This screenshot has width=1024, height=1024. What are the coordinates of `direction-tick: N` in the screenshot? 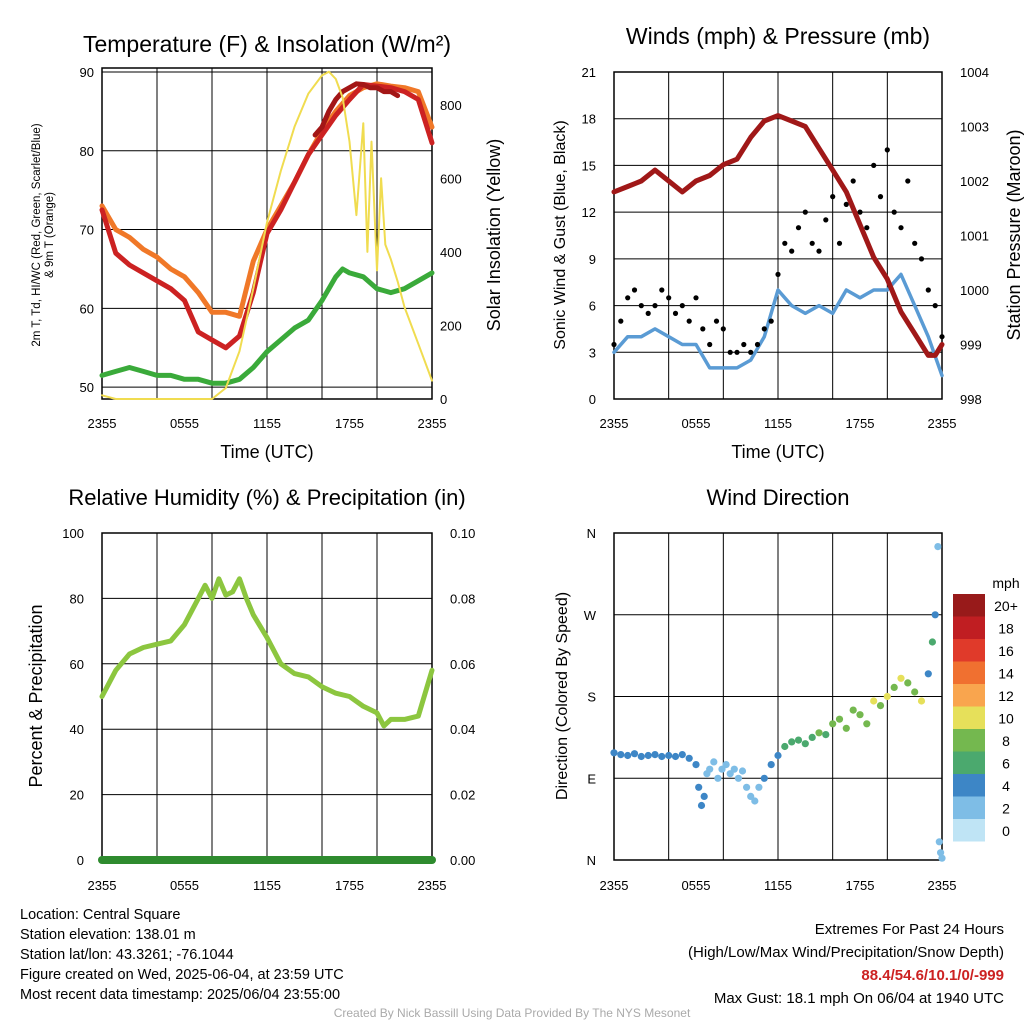 It's located at (591, 533).